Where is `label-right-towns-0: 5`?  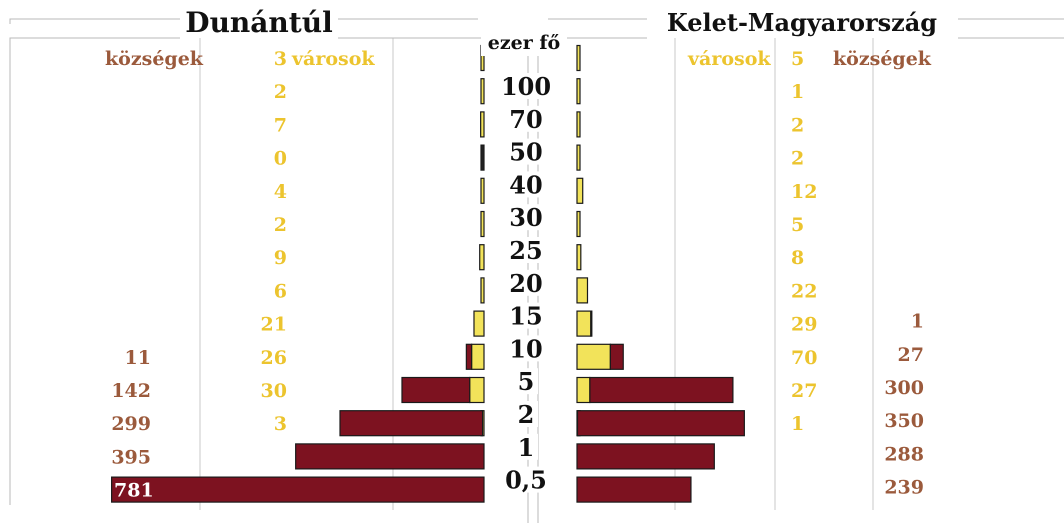 label-right-towns-0: 5 is located at coordinates (797, 59).